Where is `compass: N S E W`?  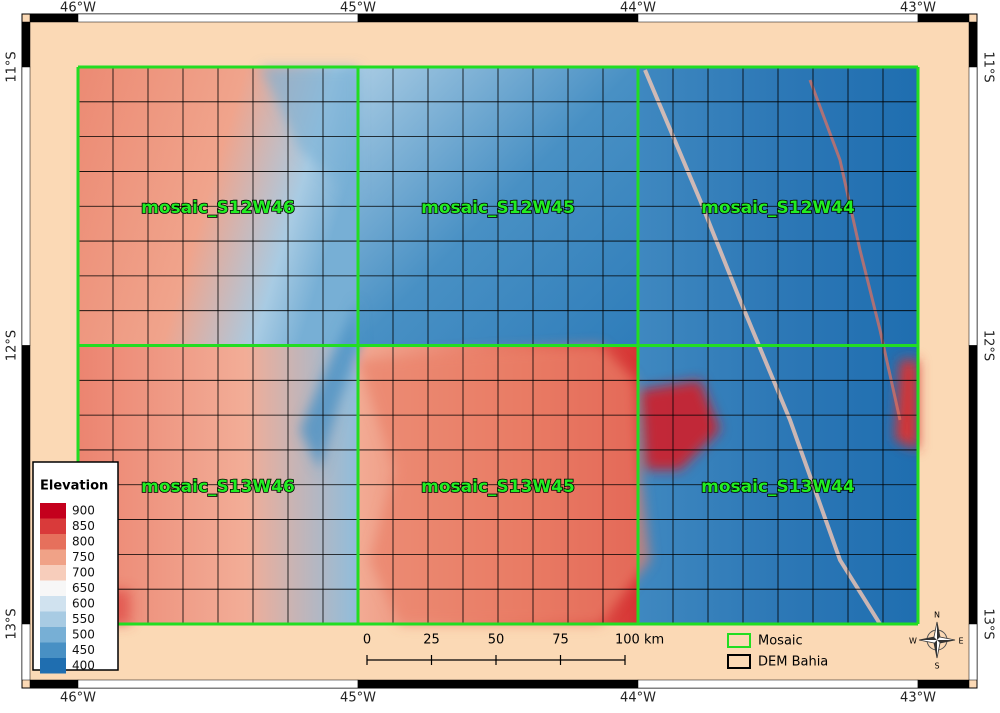
compass: N S E W is located at coordinates (936, 641).